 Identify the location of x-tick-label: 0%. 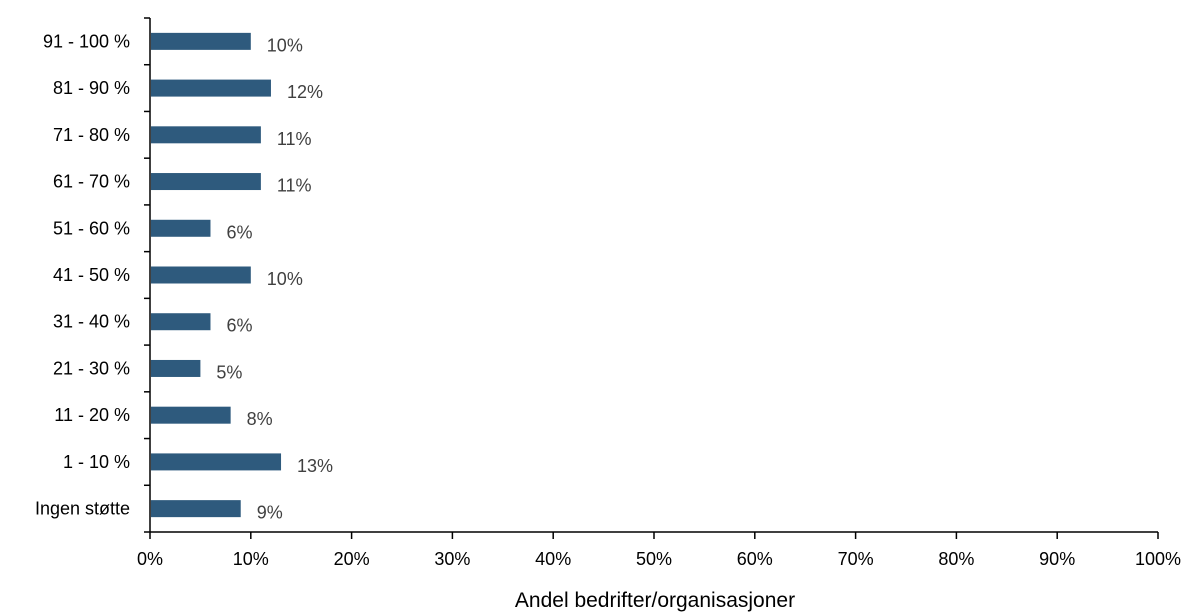
(150, 559).